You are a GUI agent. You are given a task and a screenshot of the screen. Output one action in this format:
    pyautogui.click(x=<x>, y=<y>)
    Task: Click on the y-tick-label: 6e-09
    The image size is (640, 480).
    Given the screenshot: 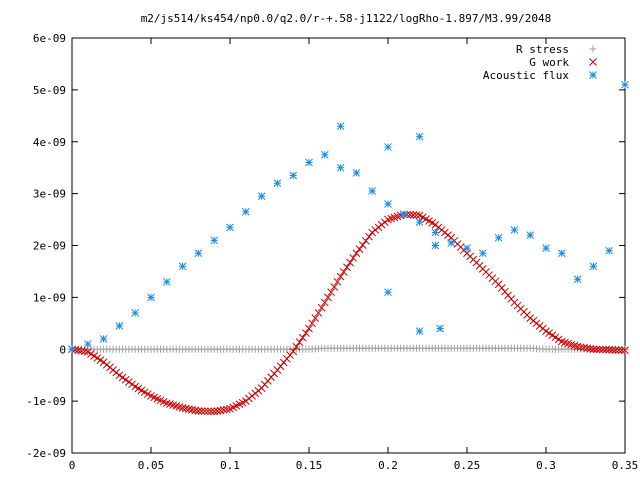 What is the action you would take?
    pyautogui.click(x=49, y=38)
    